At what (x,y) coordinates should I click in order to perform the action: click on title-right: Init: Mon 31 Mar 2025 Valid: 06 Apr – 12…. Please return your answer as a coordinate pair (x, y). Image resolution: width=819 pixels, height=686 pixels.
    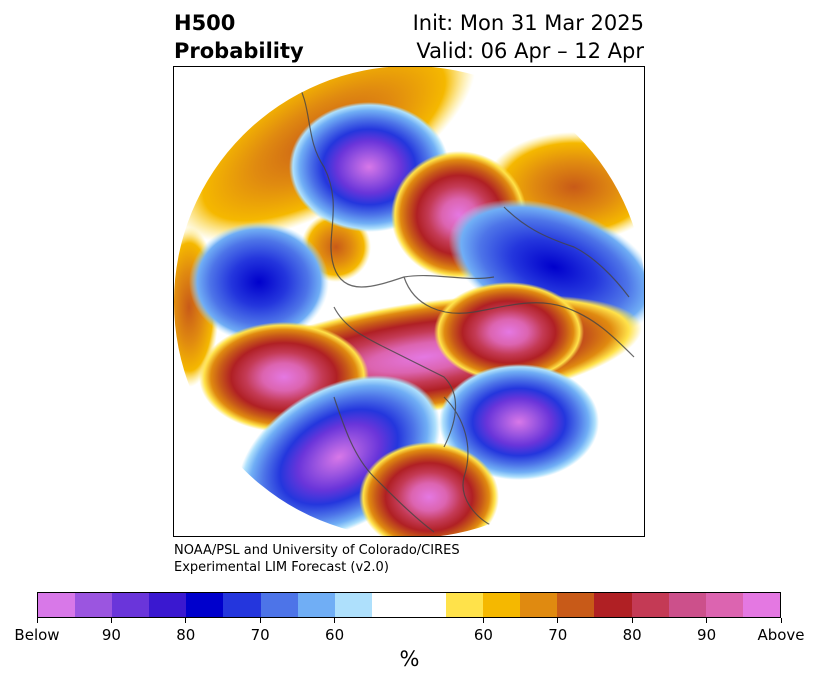
    Looking at the image, I should click on (528, 37).